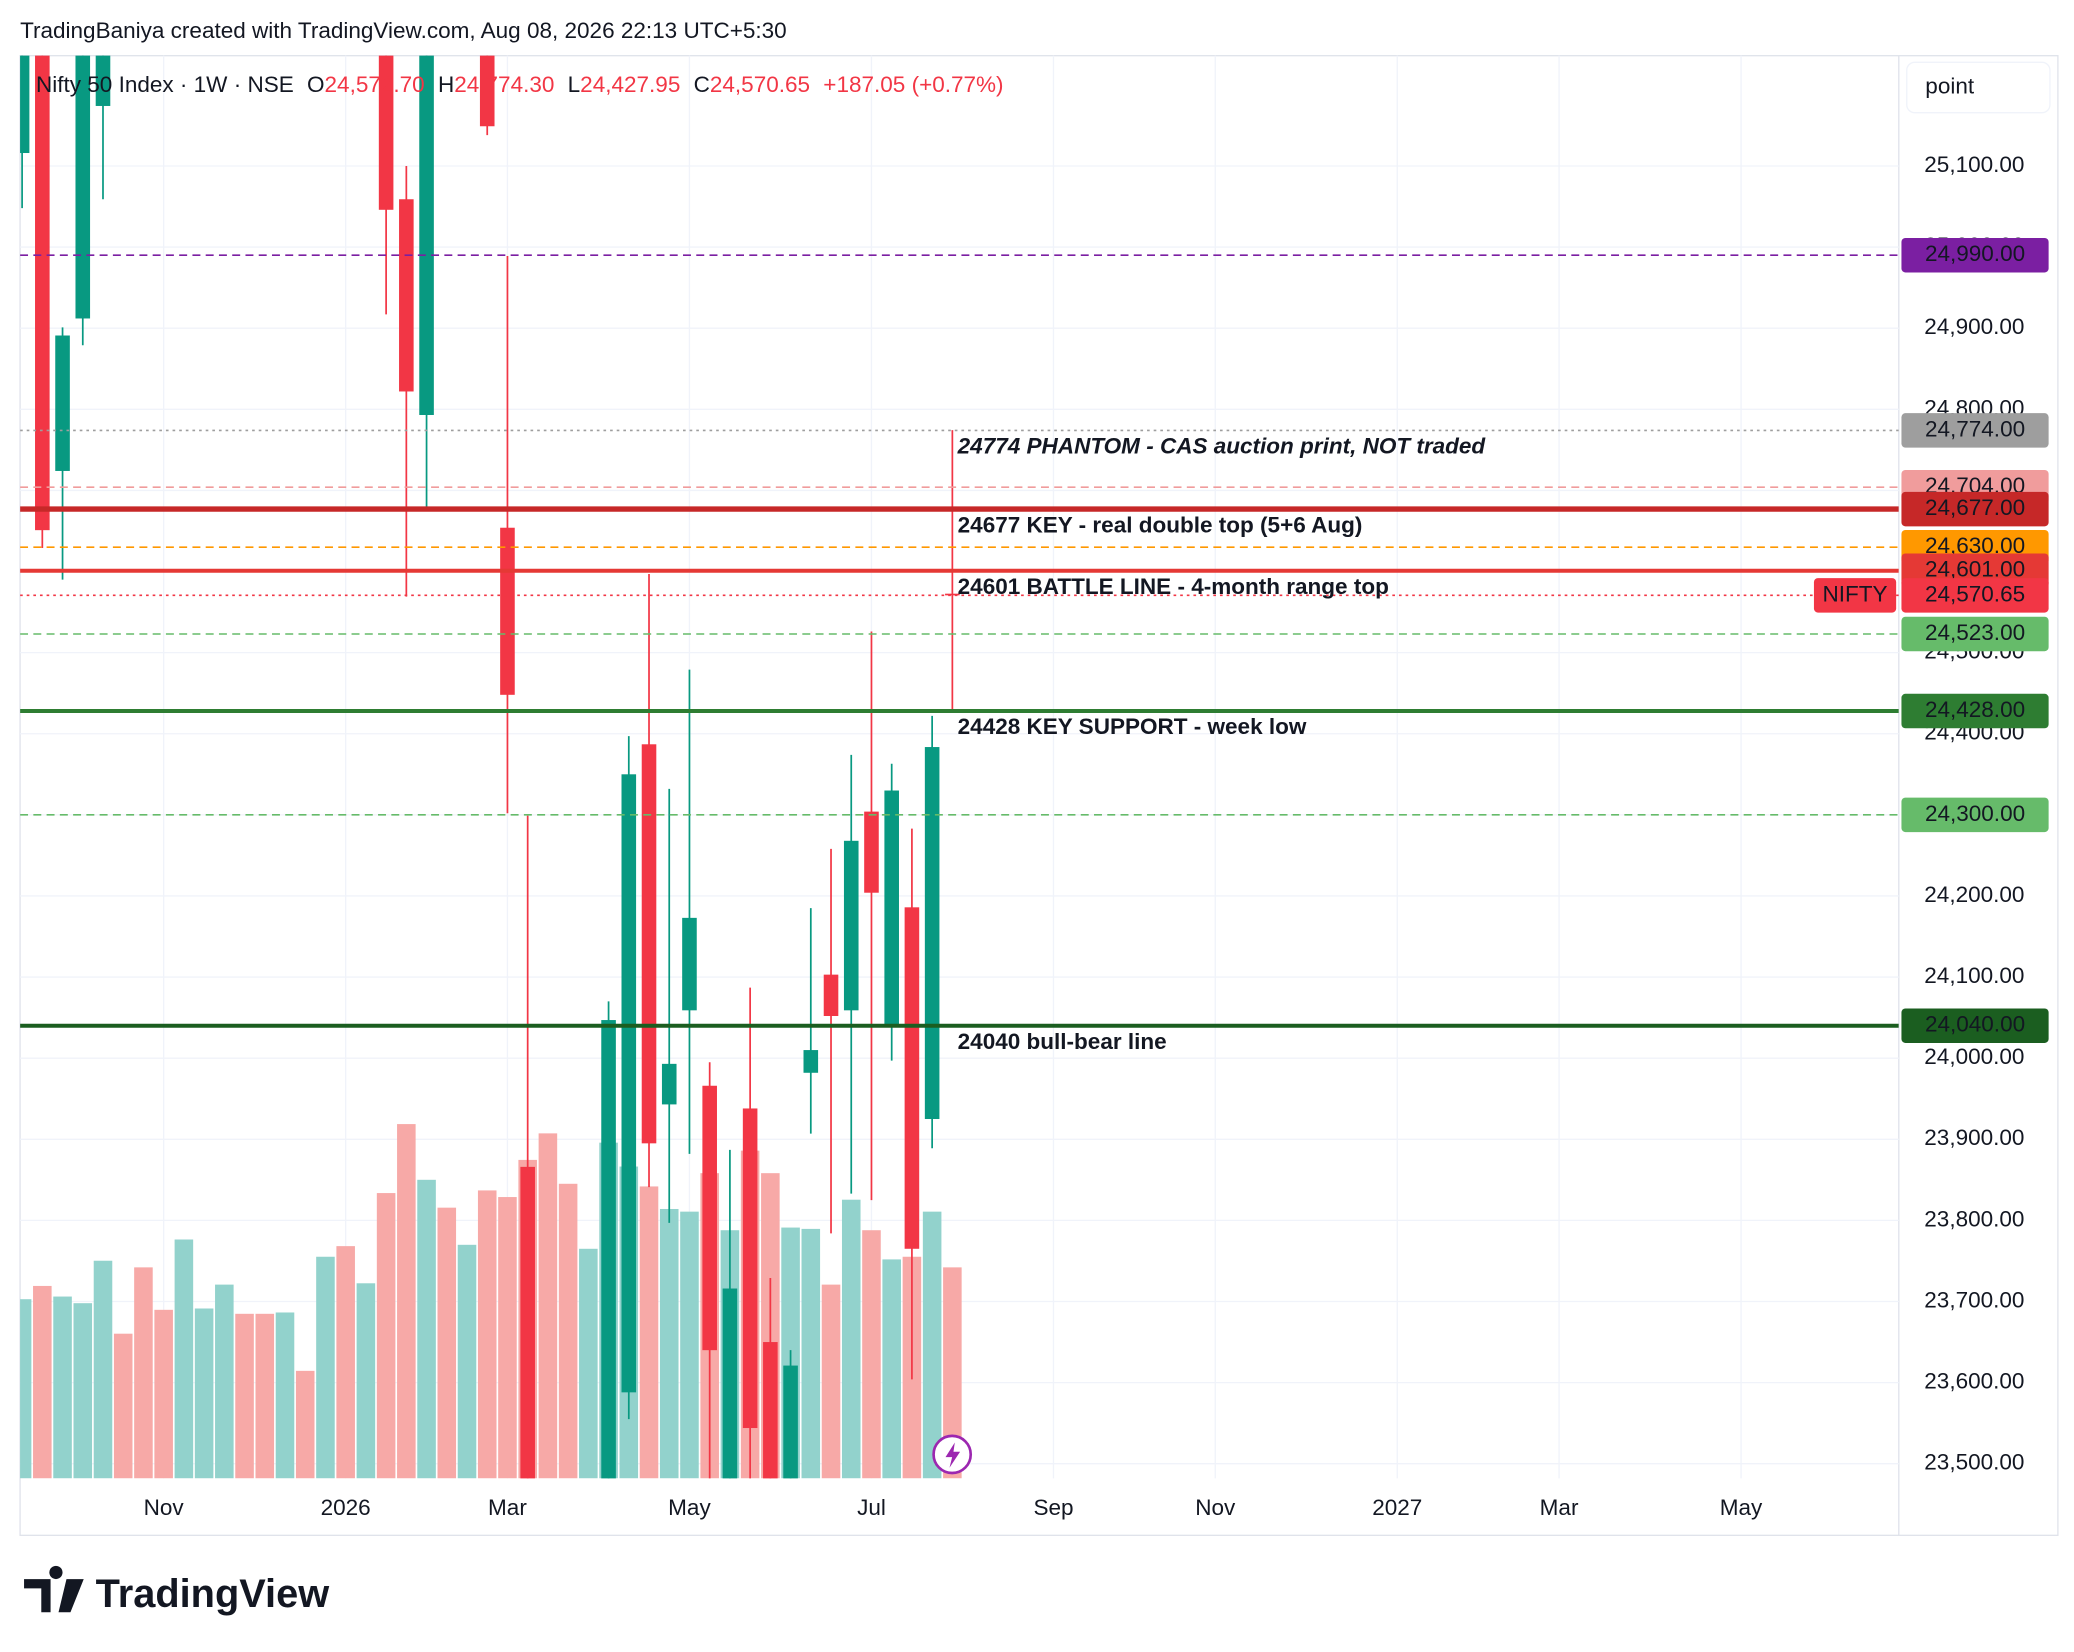  What do you see at coordinates (1974, 1218) in the screenshot?
I see `y-tick-label: 23,800.00` at bounding box center [1974, 1218].